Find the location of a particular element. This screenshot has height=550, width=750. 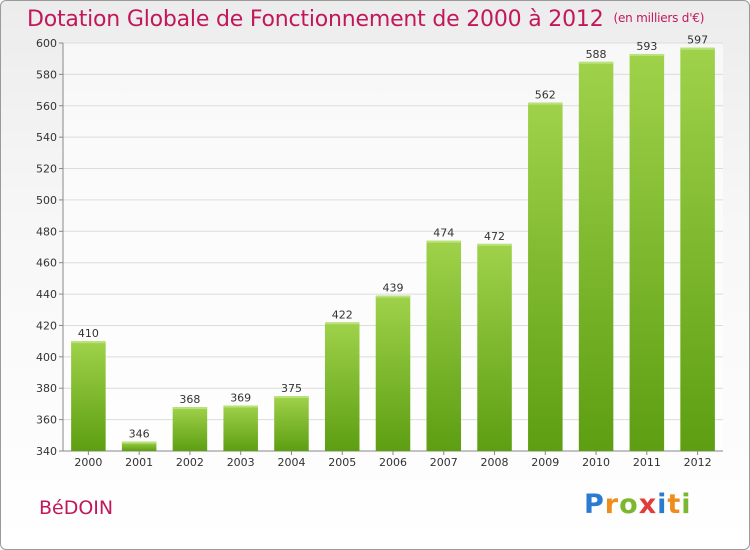

bar-2000 is located at coordinates (88, 396).